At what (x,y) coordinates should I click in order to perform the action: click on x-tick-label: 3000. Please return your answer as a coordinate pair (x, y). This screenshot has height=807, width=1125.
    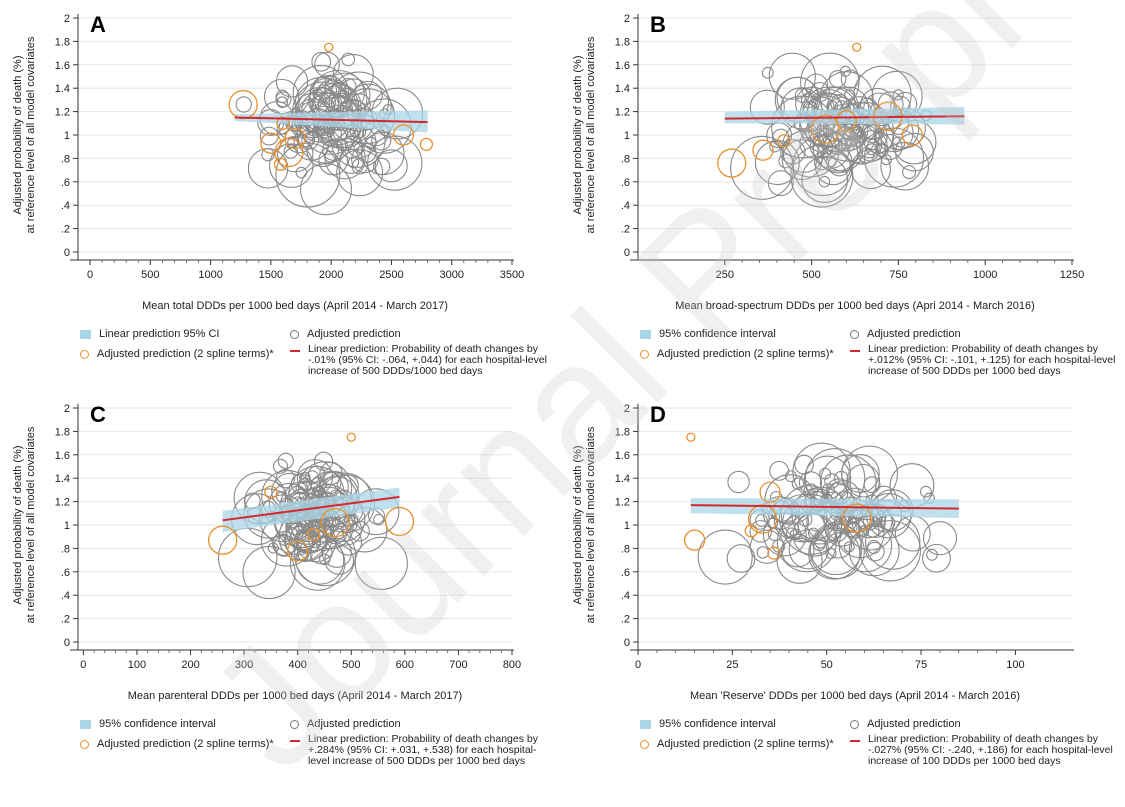
    Looking at the image, I should click on (451, 275).